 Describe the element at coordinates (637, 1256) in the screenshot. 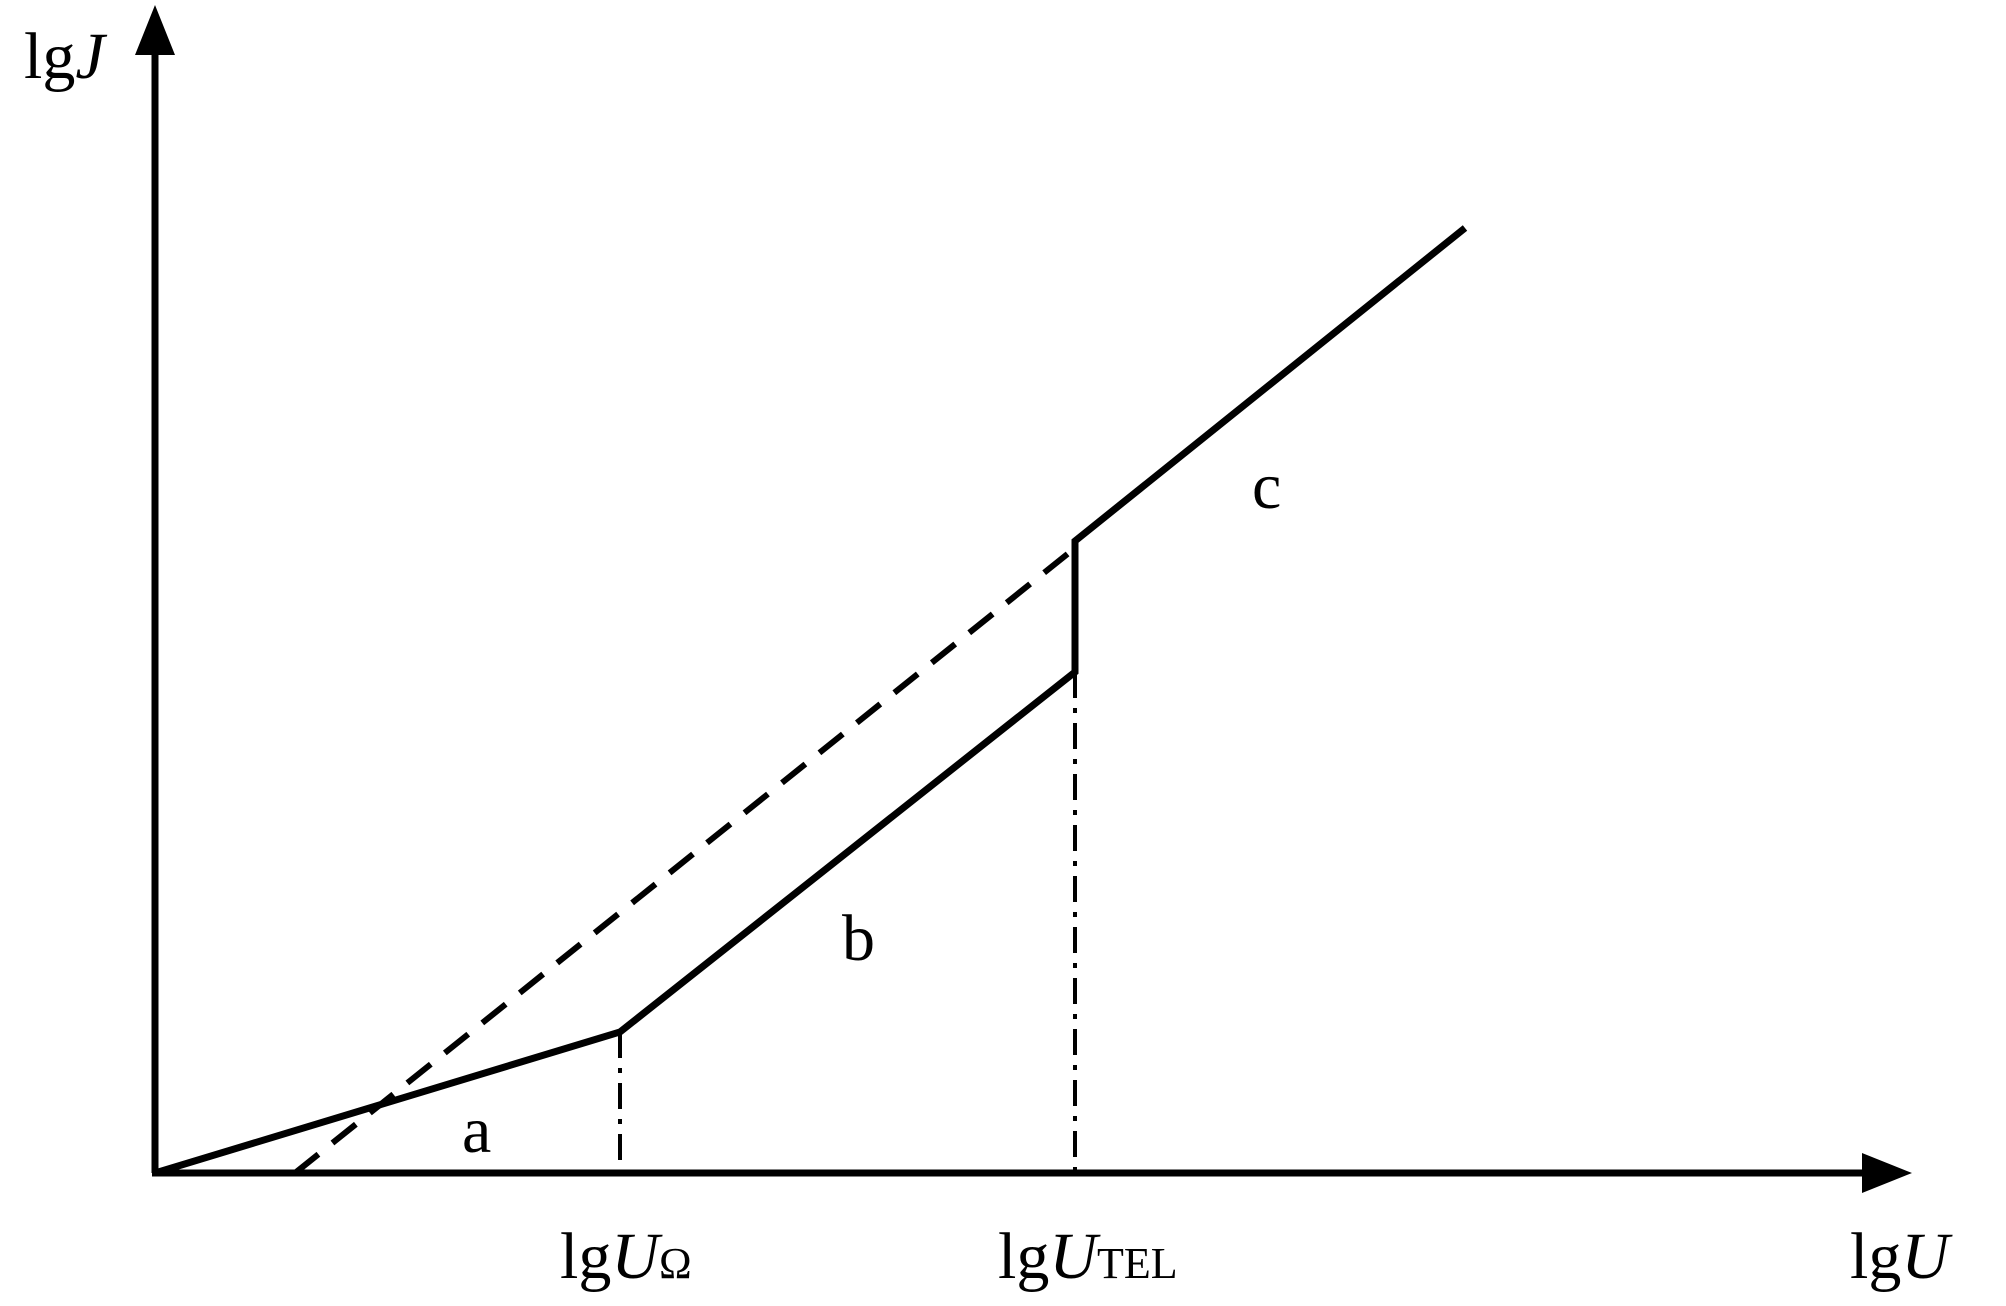

I see `u-omega-label-var: U` at that location.